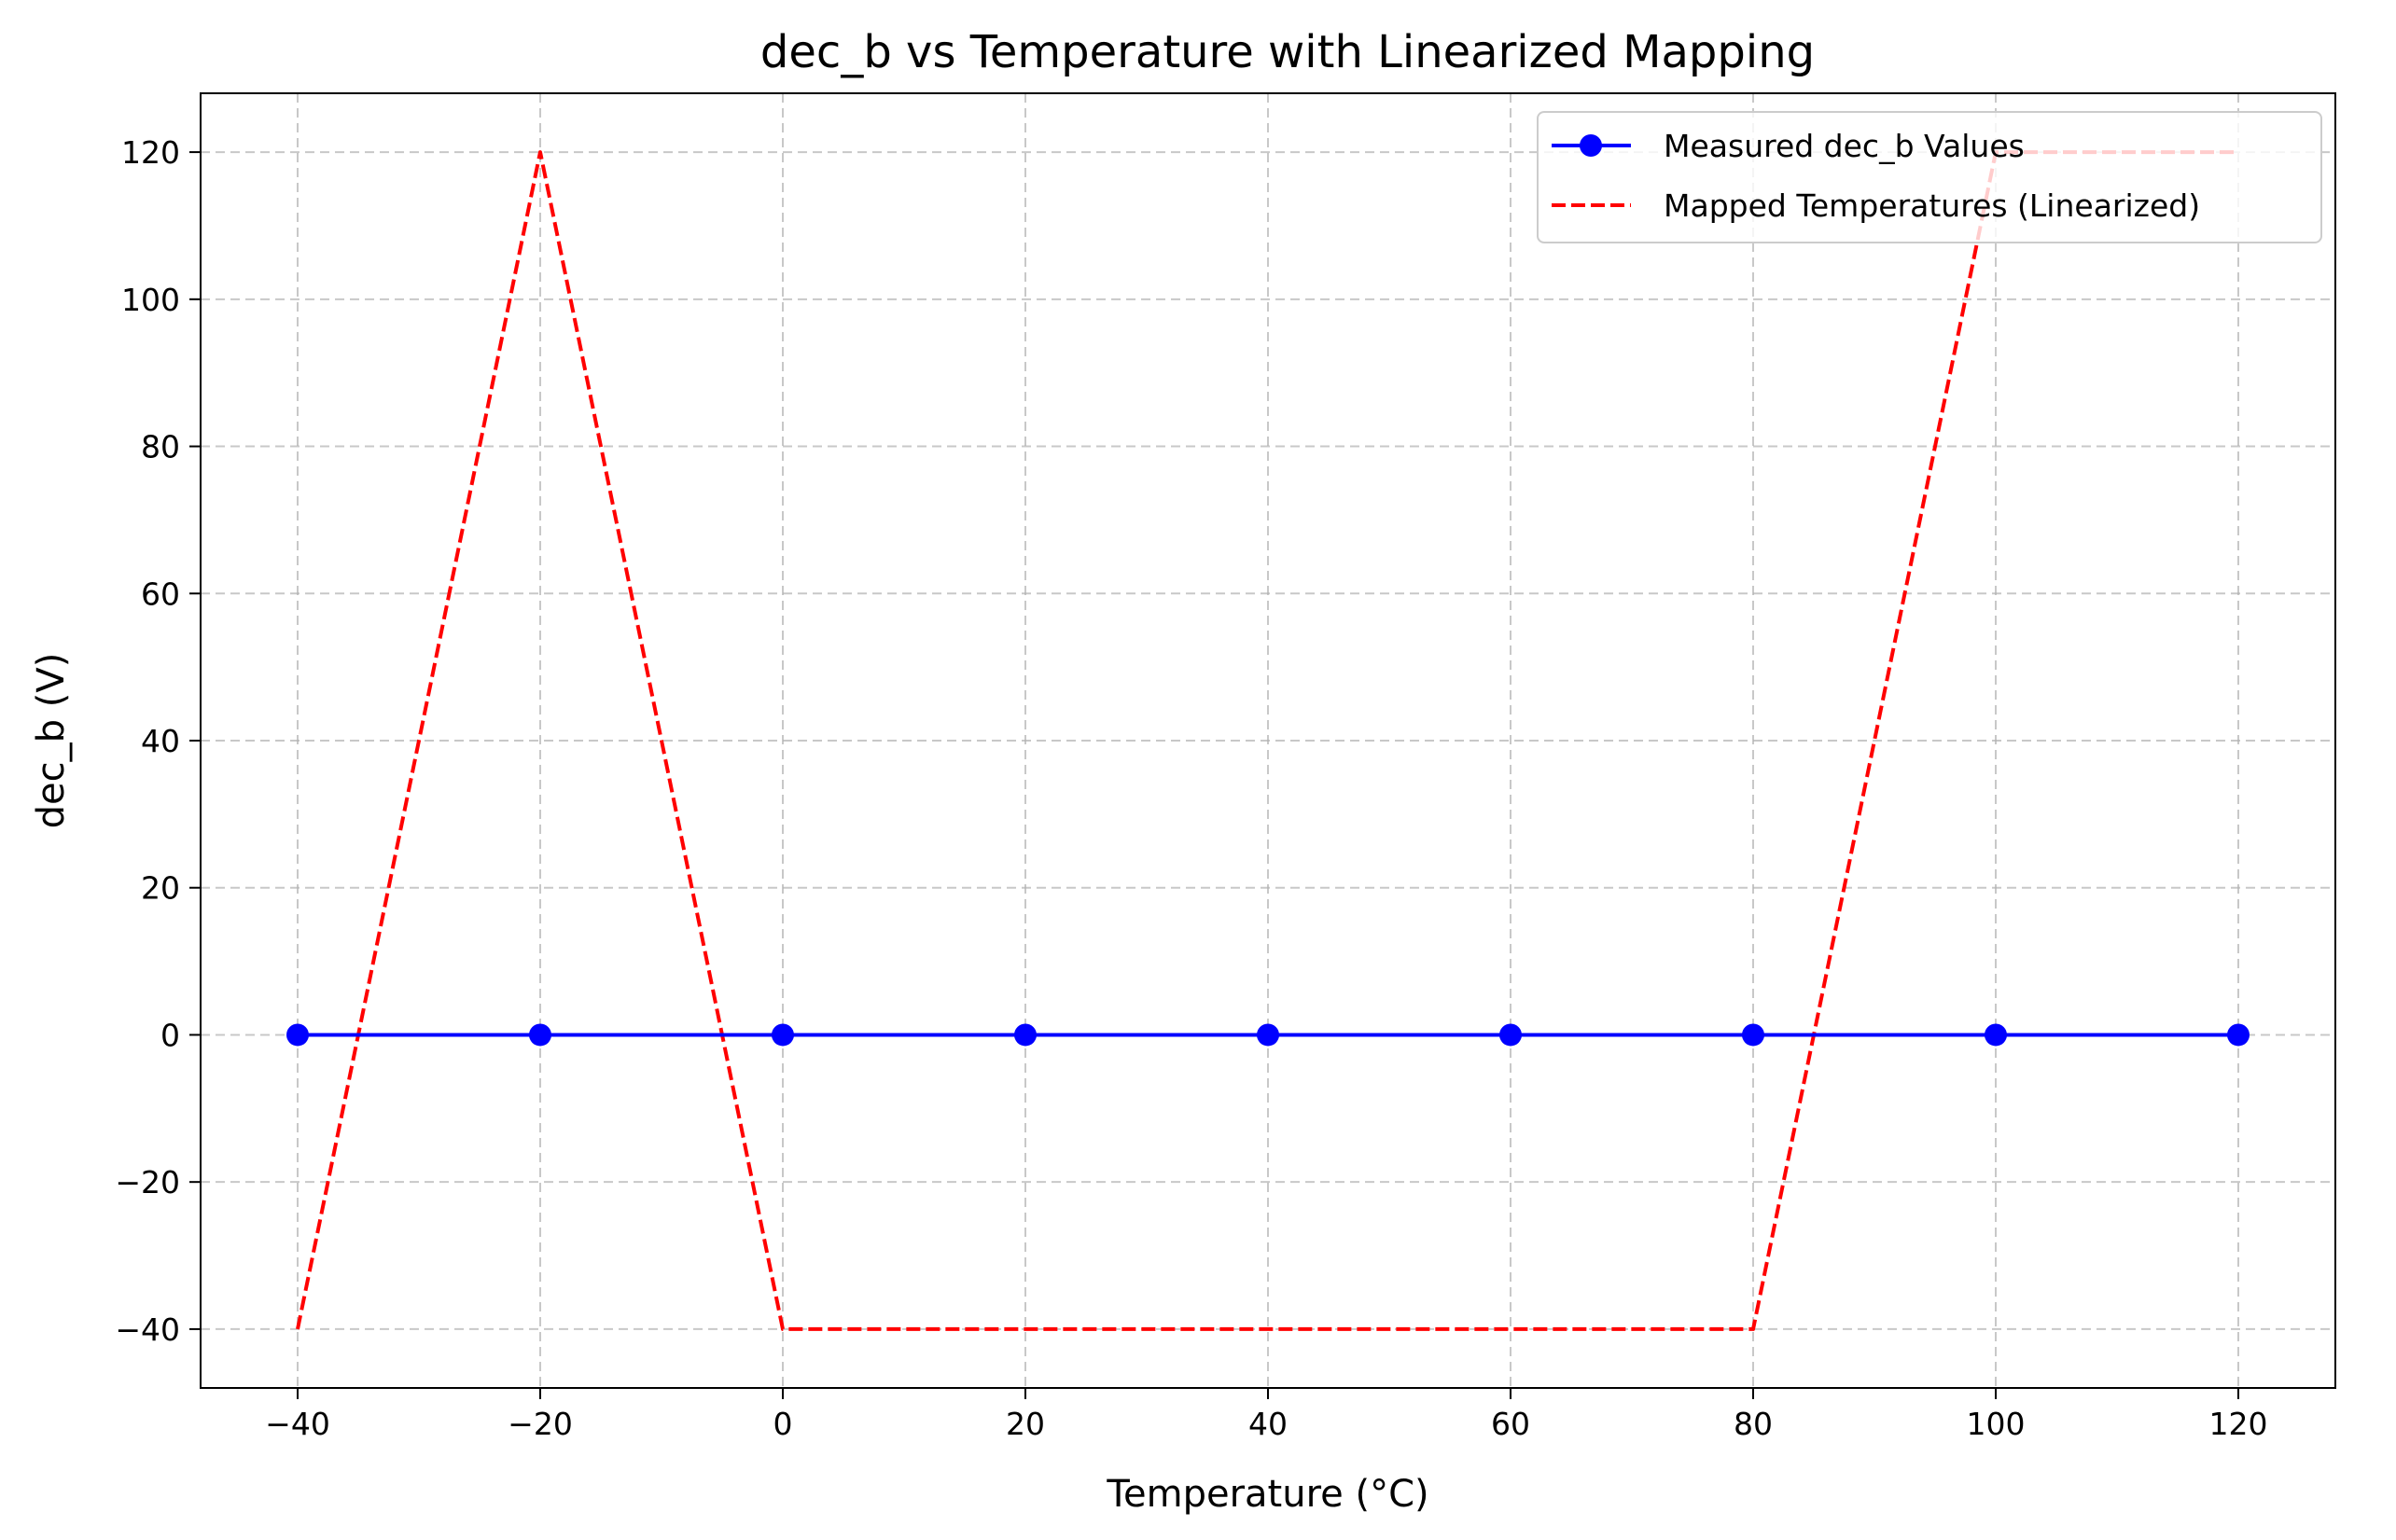  I want to click on y-tick-label: 100, so click(150, 300).